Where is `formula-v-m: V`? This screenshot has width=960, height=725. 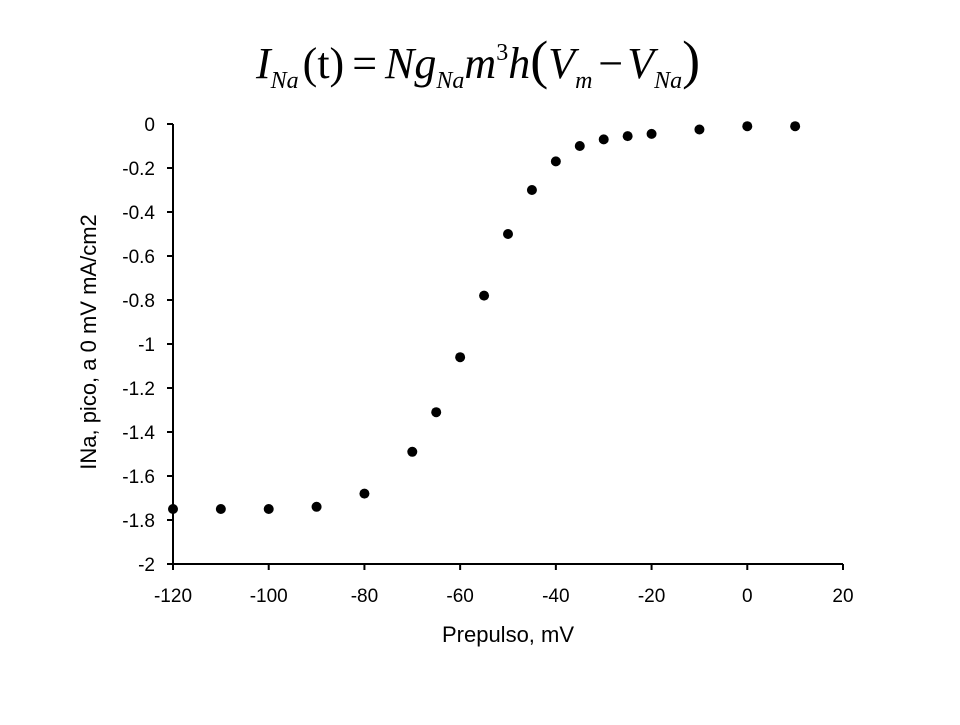 formula-v-m: V is located at coordinates (564, 63).